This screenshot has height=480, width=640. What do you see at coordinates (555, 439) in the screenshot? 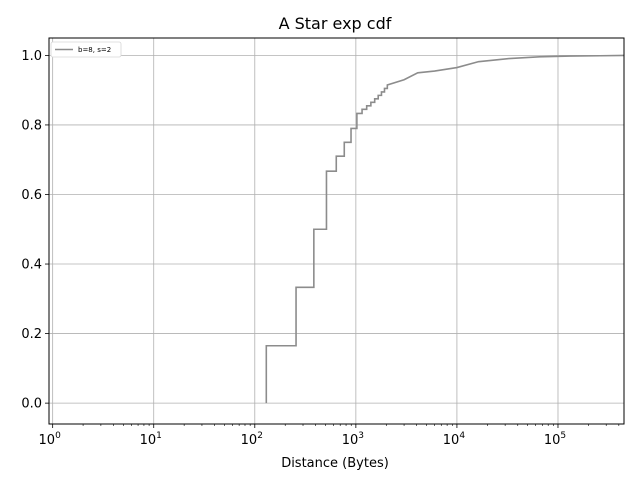
I see `x-tick-label: 10⁵` at bounding box center [555, 439].